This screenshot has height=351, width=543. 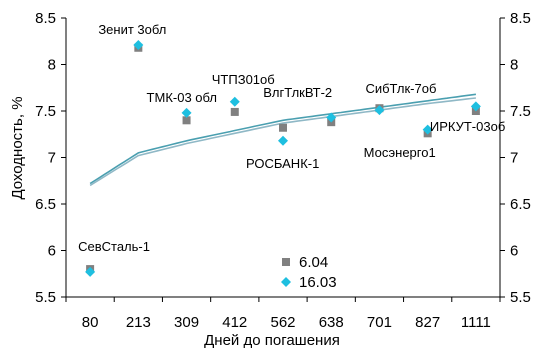 I want to click on y2-tick-label: 7.5, so click(x=520, y=111).